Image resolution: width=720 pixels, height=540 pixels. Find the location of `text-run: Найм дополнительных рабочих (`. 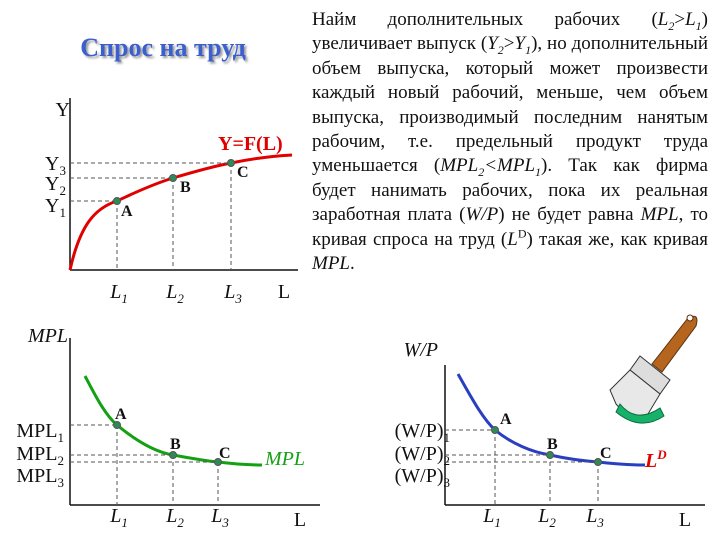

text-run: Найм дополнительных рабочих ( is located at coordinates (485, 19).